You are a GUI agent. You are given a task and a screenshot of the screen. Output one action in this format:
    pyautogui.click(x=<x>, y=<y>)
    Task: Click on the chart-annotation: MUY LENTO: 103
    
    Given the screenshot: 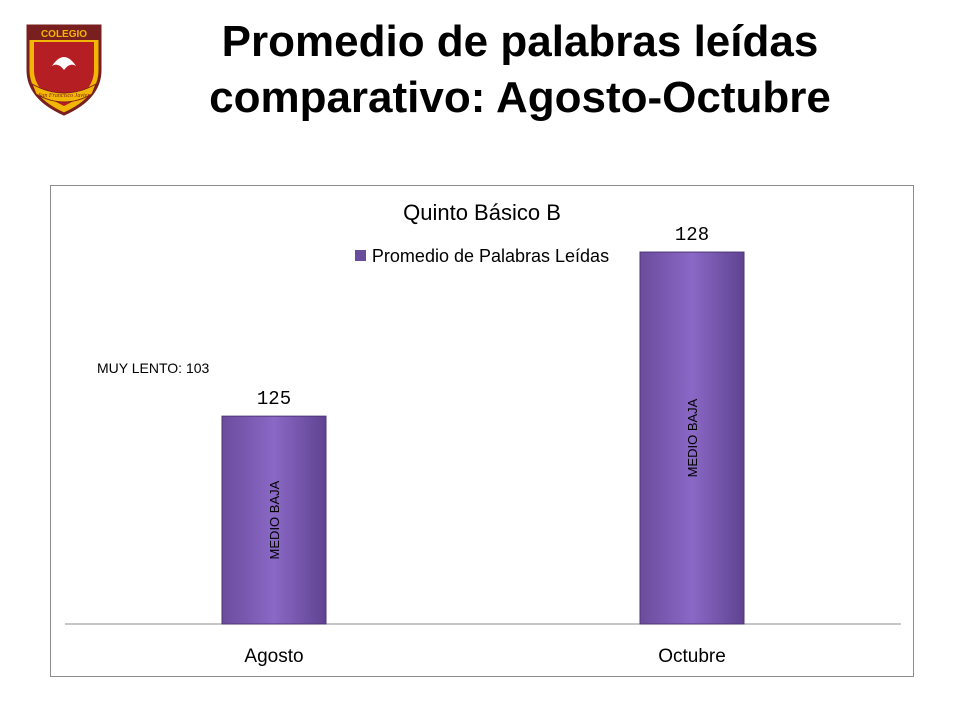 What is the action you would take?
    pyautogui.click(x=153, y=368)
    